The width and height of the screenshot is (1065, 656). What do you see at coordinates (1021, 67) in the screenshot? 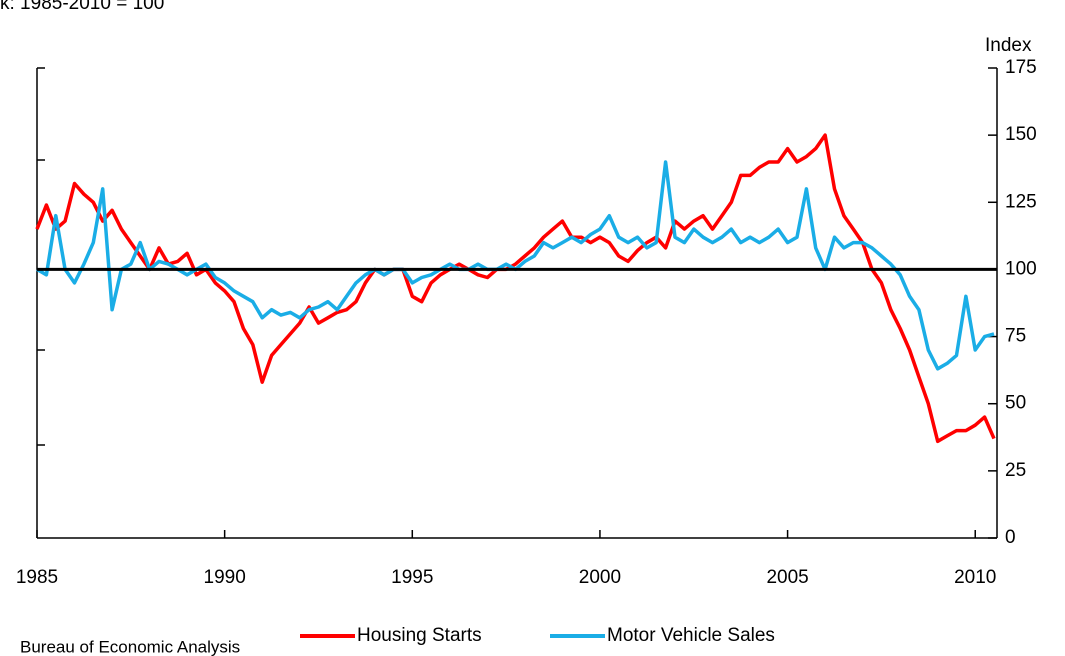
I see `y-tick-label: 175` at bounding box center [1021, 67].